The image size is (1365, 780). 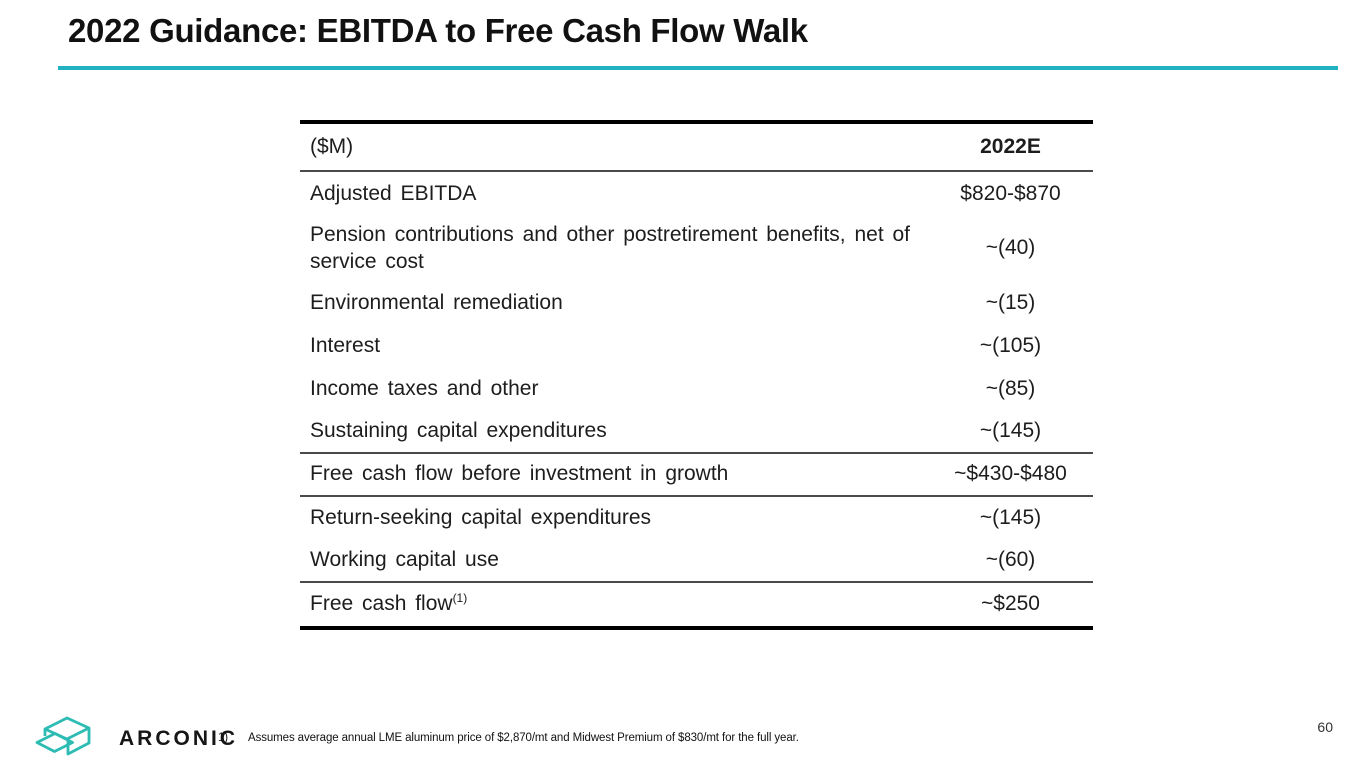 What do you see at coordinates (1010, 303) in the screenshot?
I see `row-value: ~(15)` at bounding box center [1010, 303].